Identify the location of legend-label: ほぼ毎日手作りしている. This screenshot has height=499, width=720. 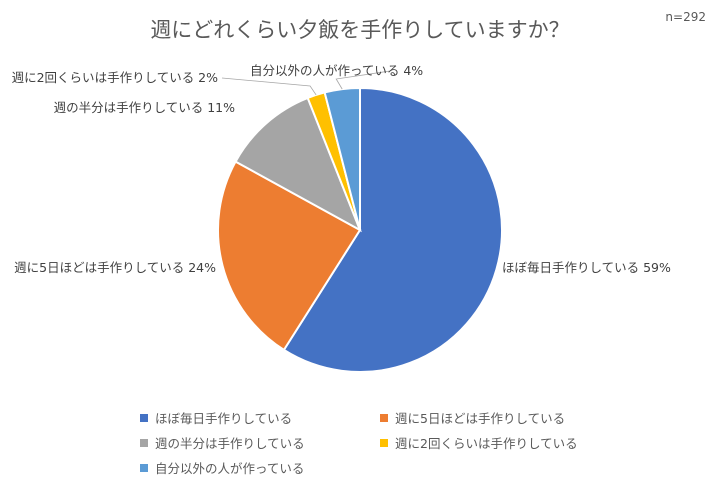
(224, 418).